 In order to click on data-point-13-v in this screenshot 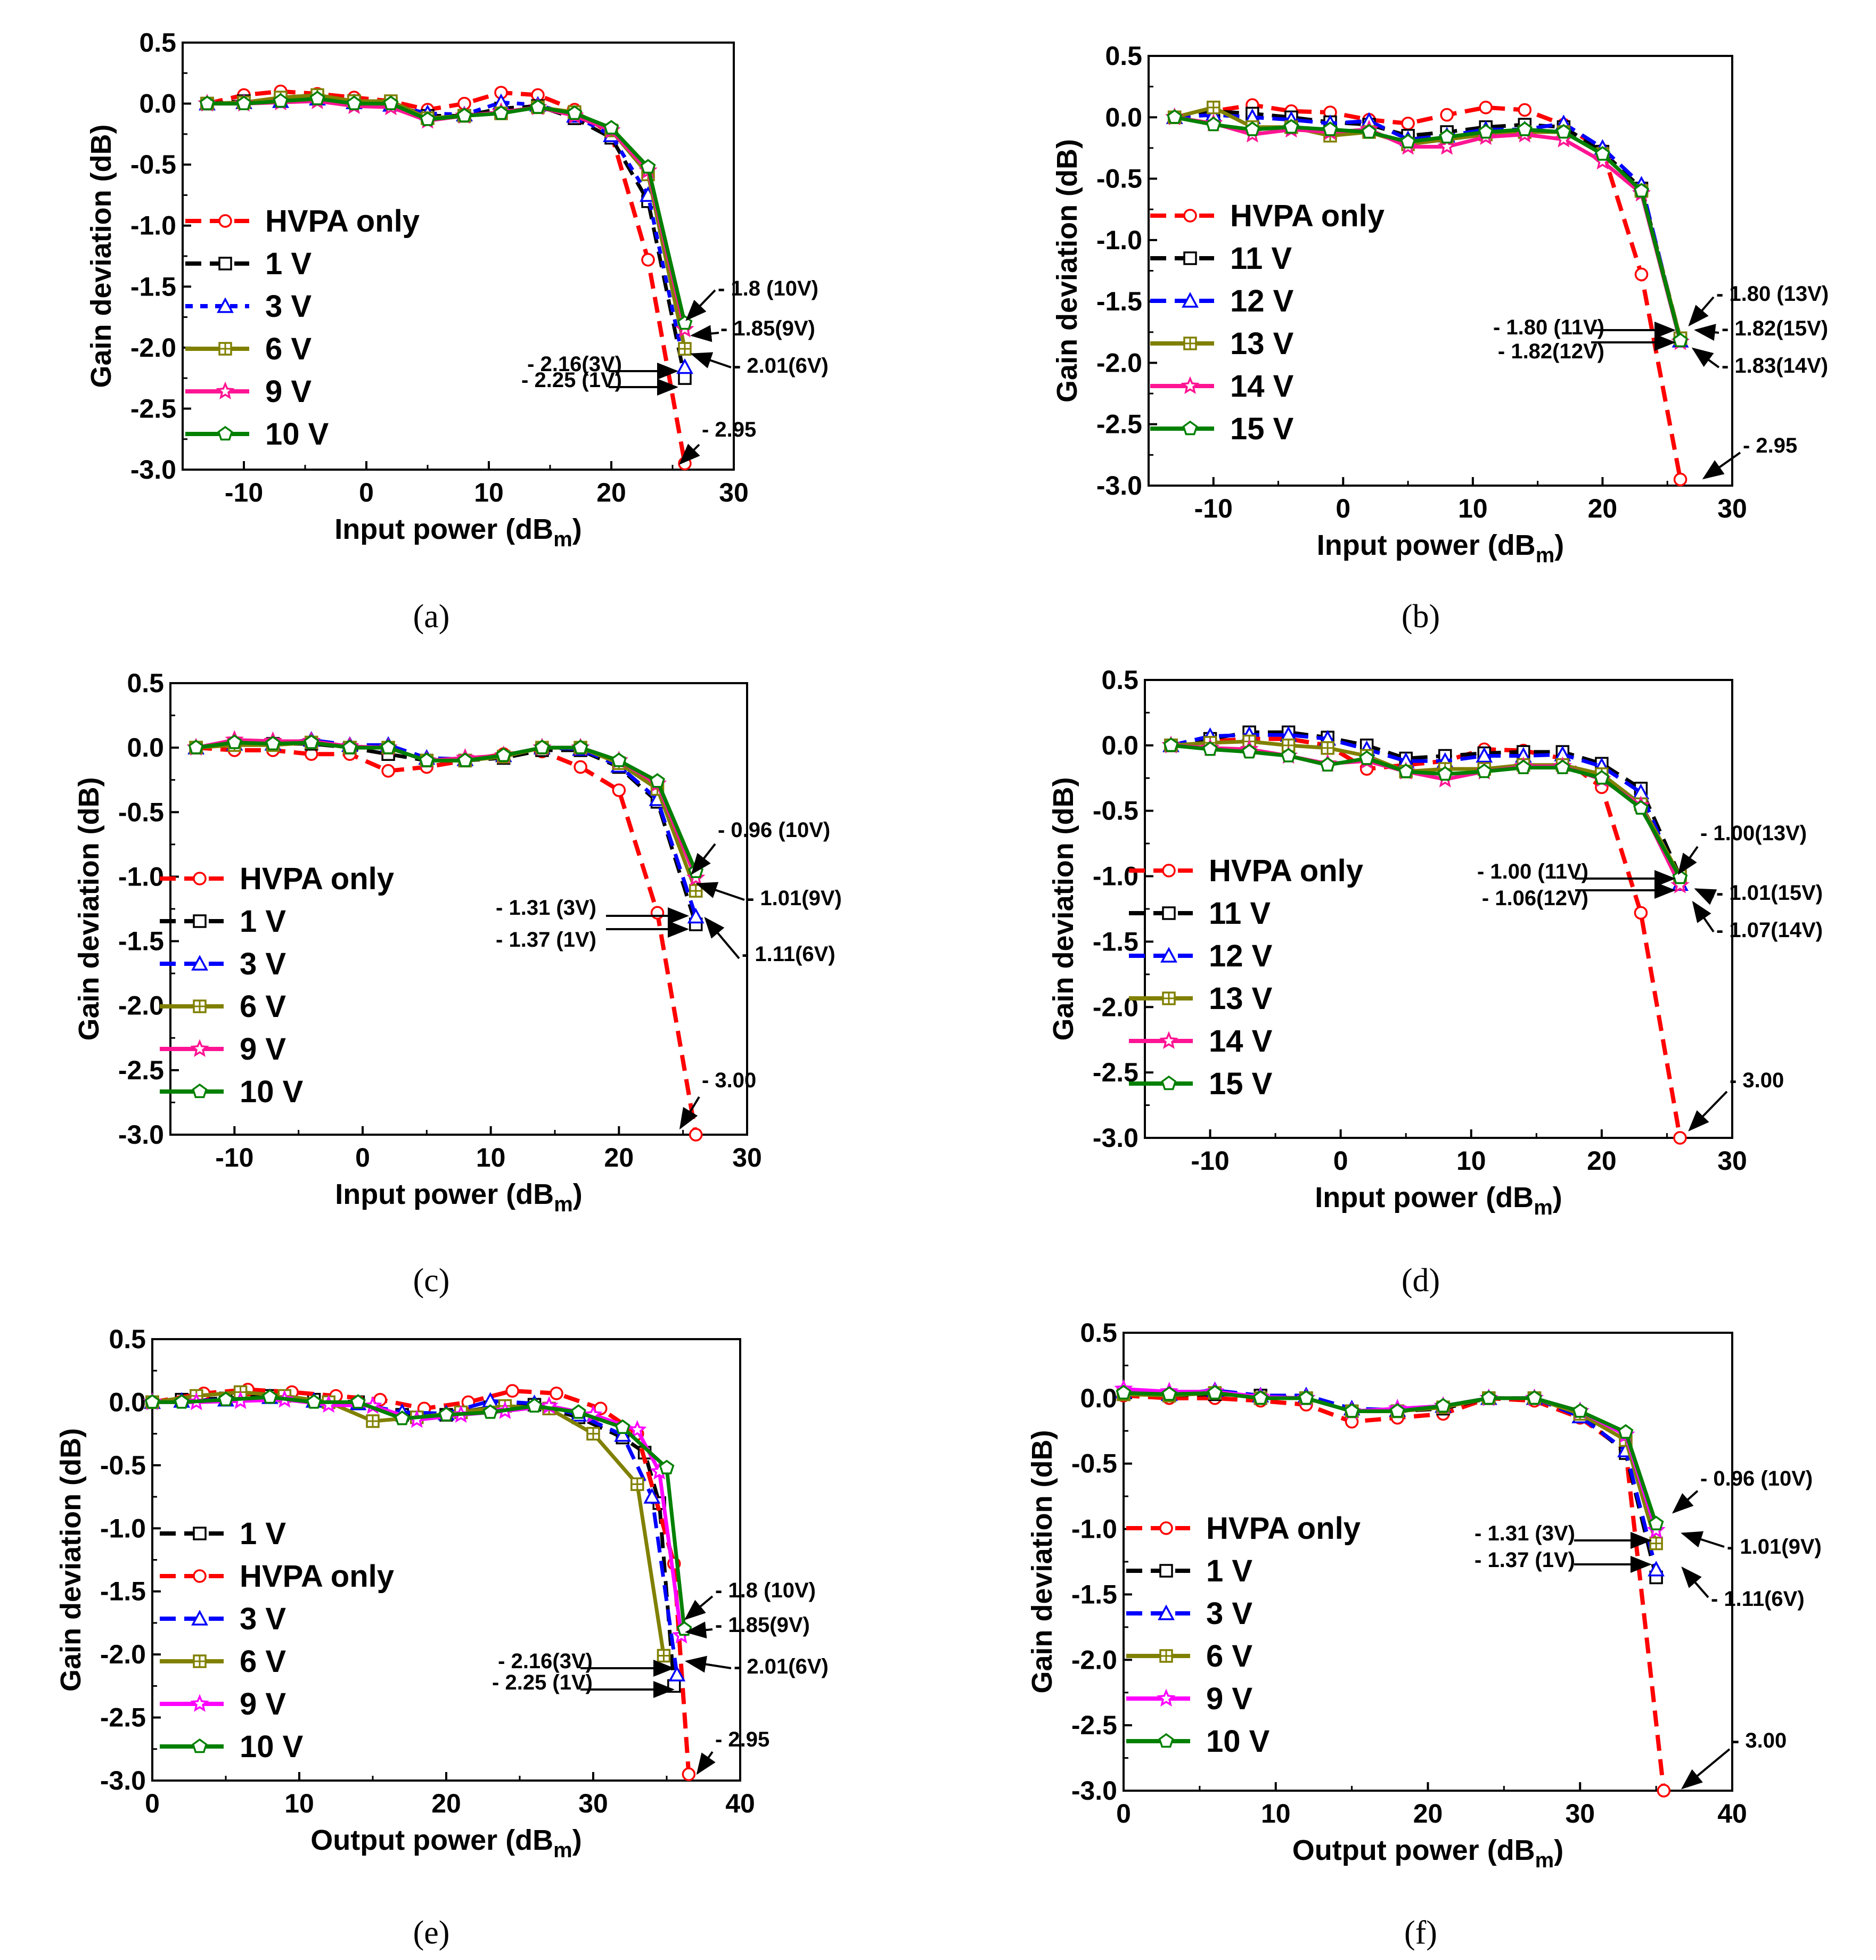, I will do `click(1213, 107)`.